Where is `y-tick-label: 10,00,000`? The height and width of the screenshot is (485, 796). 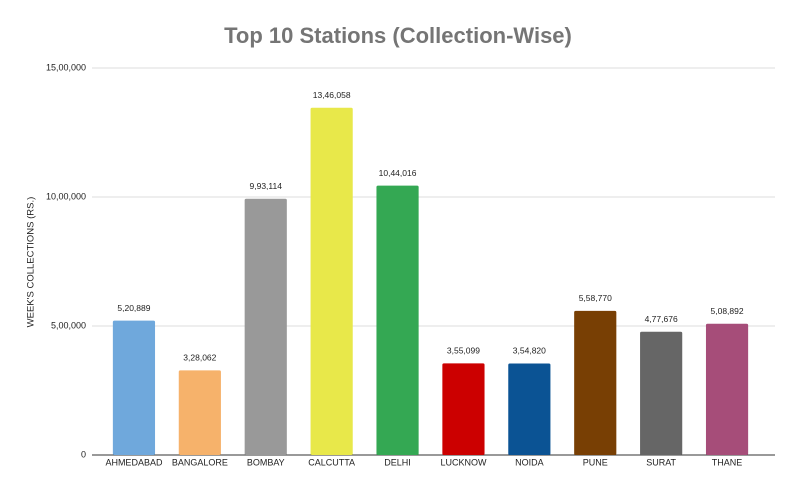 y-tick-label: 10,00,000 is located at coordinates (66, 196).